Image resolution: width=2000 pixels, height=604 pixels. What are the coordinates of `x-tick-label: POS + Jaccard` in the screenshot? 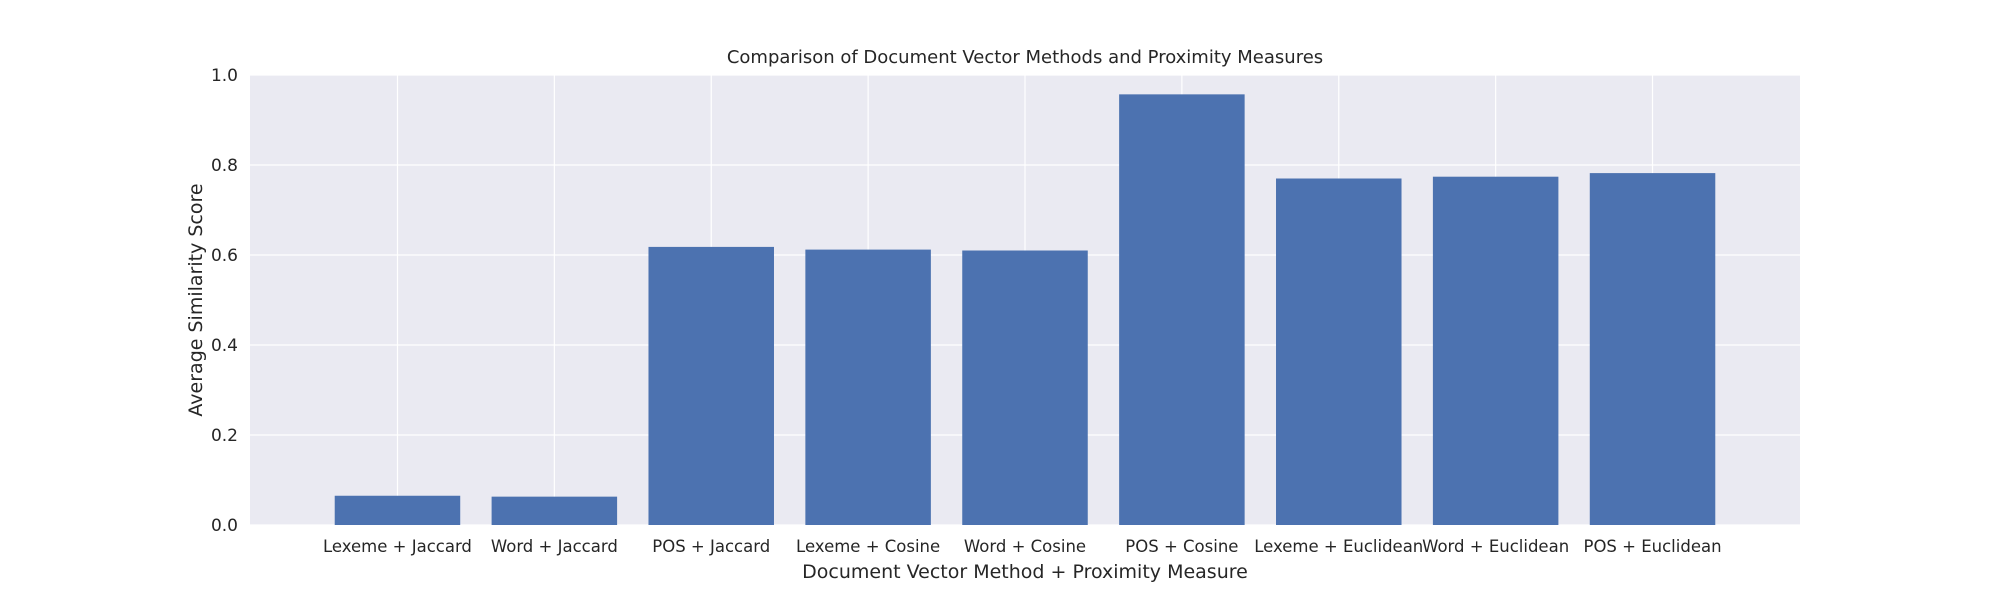 It's located at (711, 546).